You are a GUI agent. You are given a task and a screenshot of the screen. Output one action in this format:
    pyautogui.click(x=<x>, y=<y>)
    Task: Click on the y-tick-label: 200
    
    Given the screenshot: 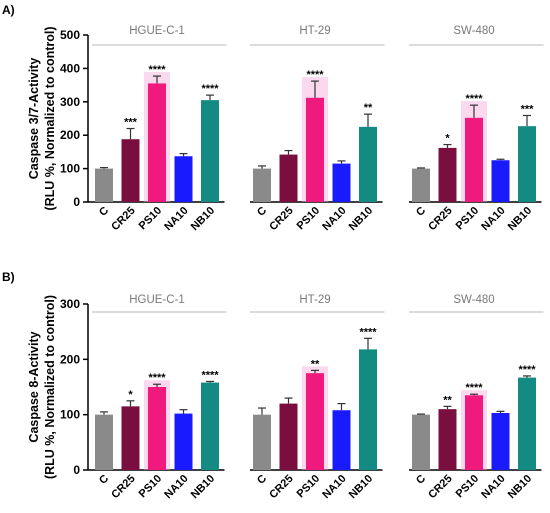 What is the action you would take?
    pyautogui.click(x=70, y=135)
    